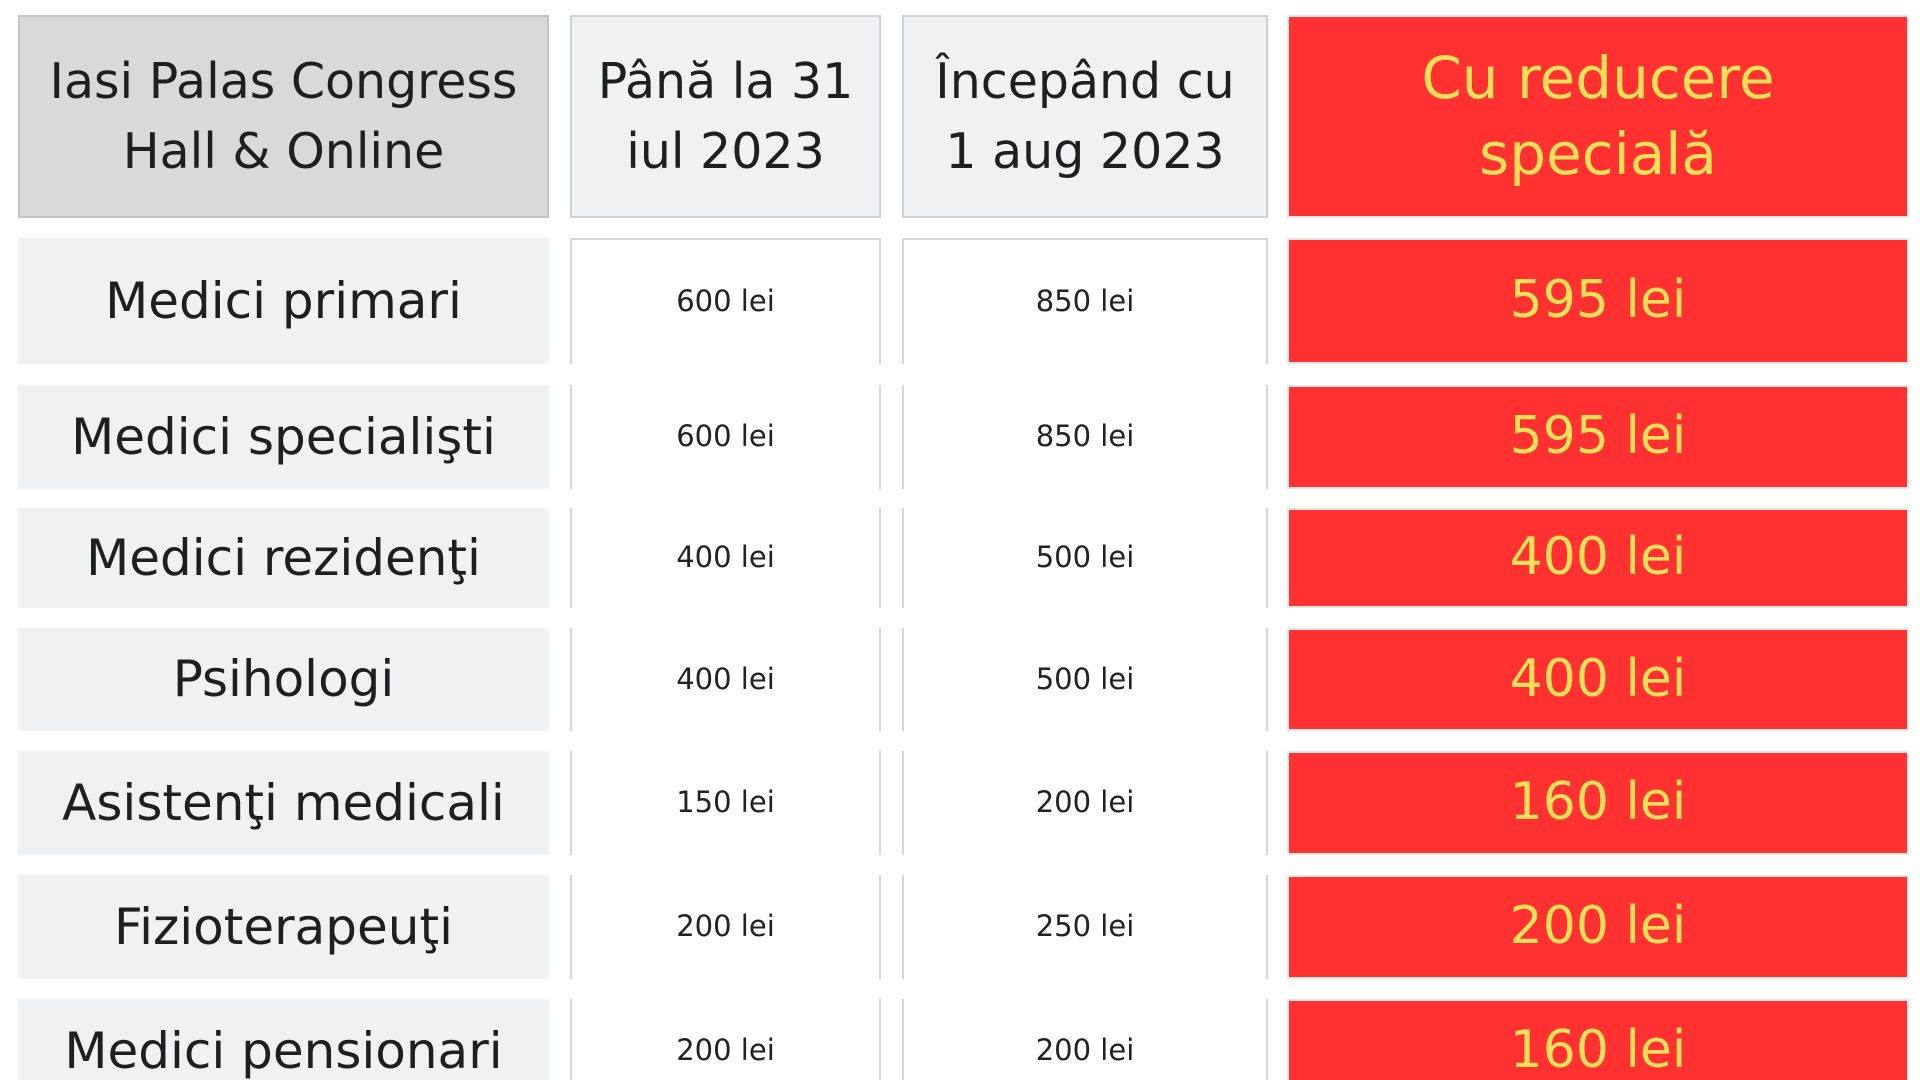 Image resolution: width=1920 pixels, height=1080 pixels. What do you see at coordinates (725, 803) in the screenshot?
I see `price-until-cell: 150 lei` at bounding box center [725, 803].